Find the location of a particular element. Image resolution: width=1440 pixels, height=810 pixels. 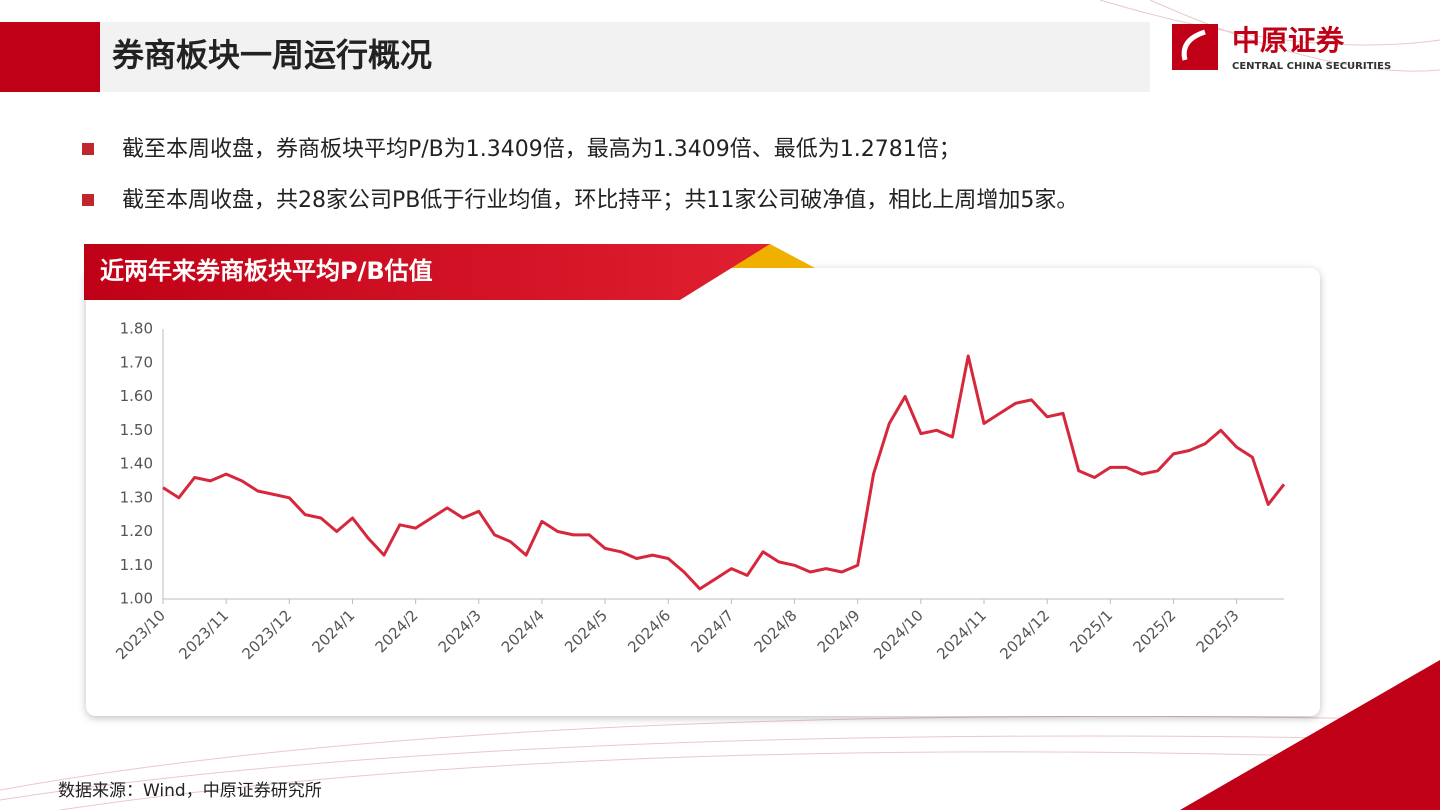

y-tick-label: 1.40 is located at coordinates (136, 464).